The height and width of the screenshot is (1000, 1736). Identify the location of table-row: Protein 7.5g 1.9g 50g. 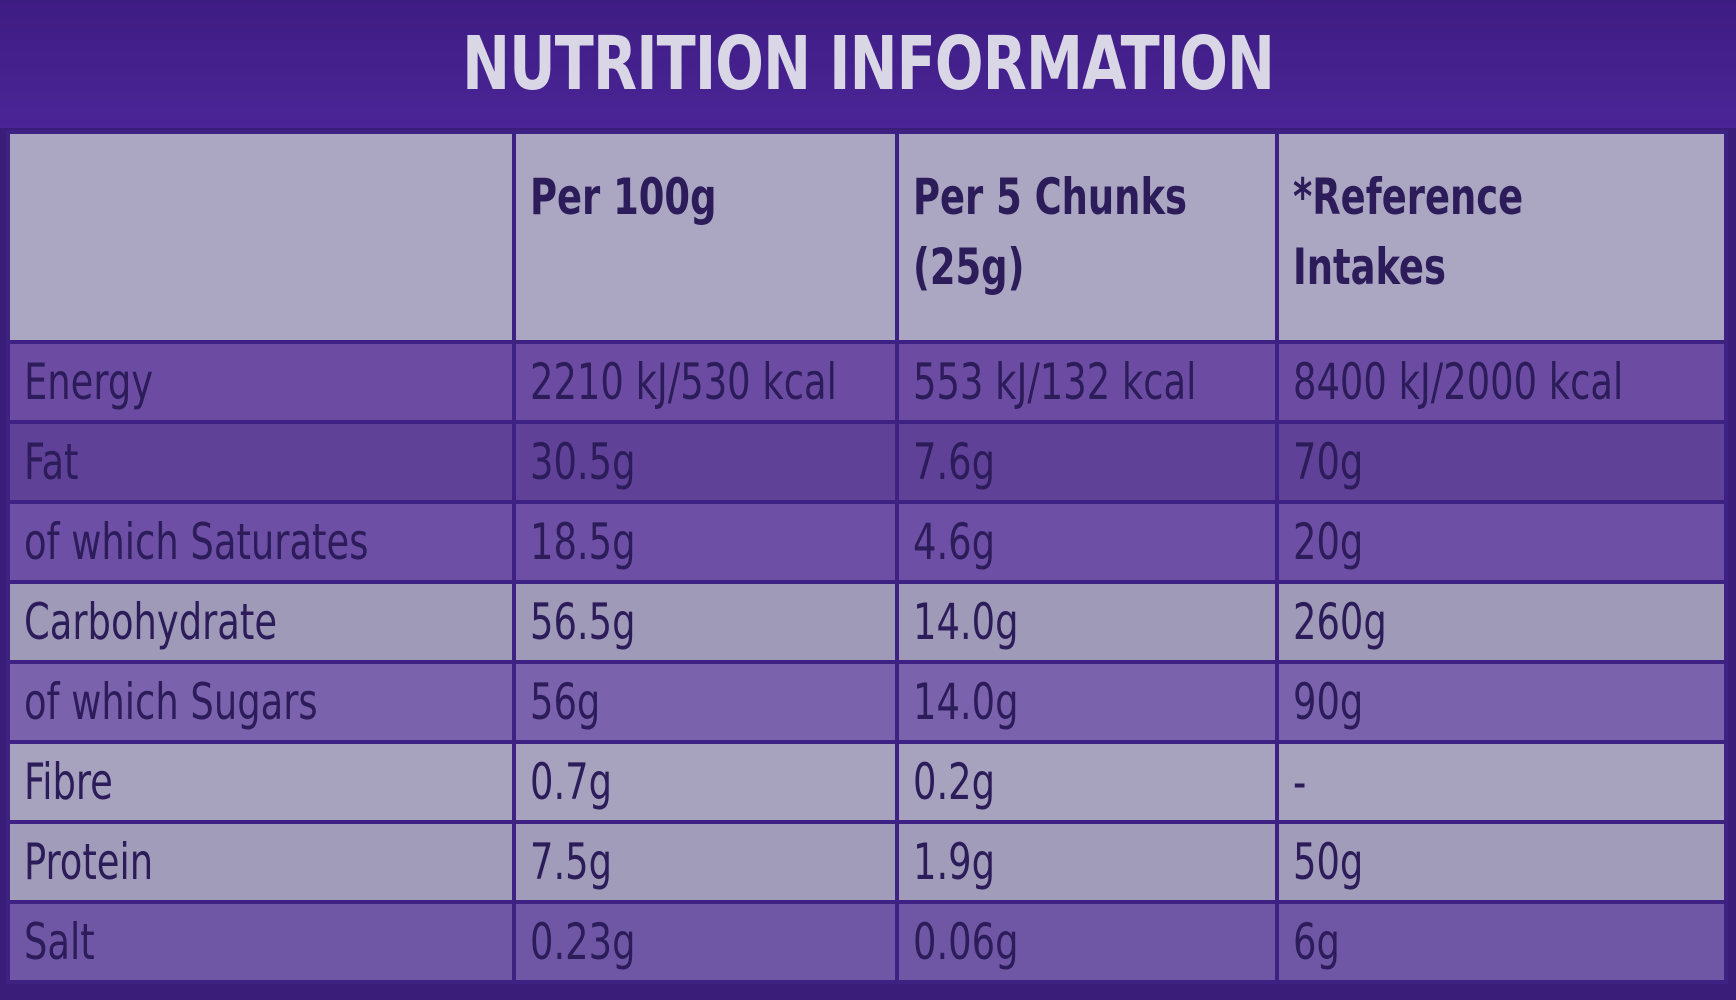
(867, 862).